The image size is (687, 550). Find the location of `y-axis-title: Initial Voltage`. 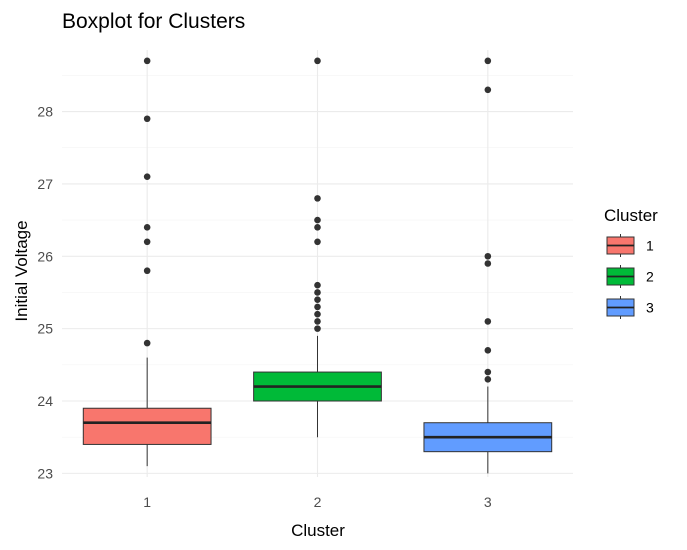

y-axis-title: Initial Voltage is located at coordinates (21, 270).